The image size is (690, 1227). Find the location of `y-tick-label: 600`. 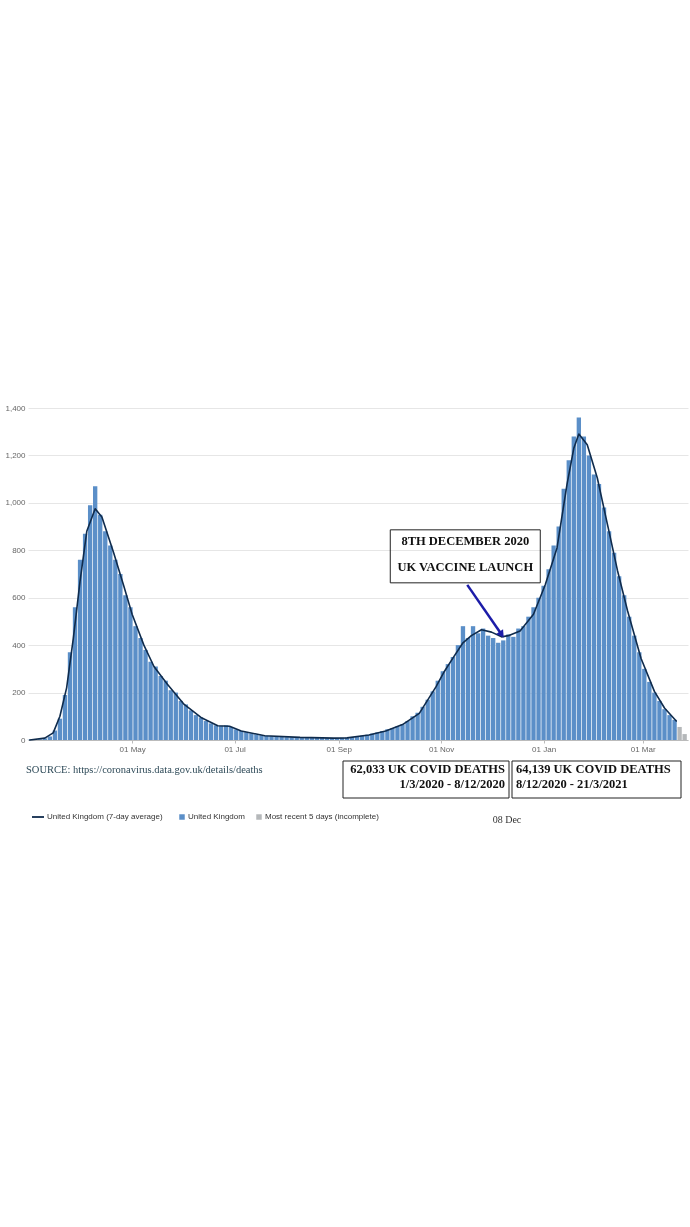

y-tick-label: 600 is located at coordinates (19, 598).